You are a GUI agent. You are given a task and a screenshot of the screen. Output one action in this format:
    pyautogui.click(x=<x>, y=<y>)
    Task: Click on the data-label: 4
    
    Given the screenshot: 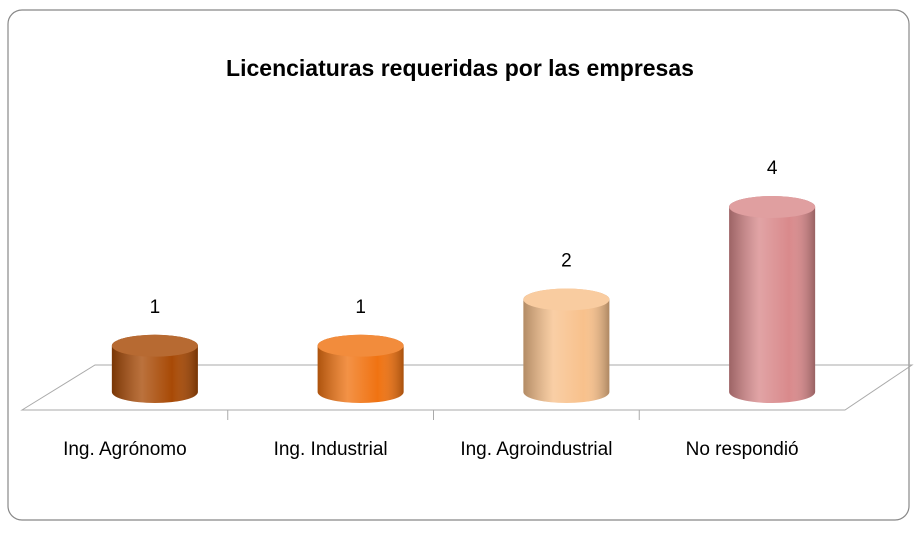 What is the action you would take?
    pyautogui.click(x=772, y=168)
    